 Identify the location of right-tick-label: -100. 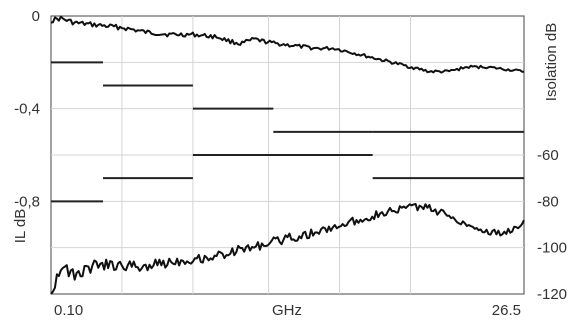
(552, 248).